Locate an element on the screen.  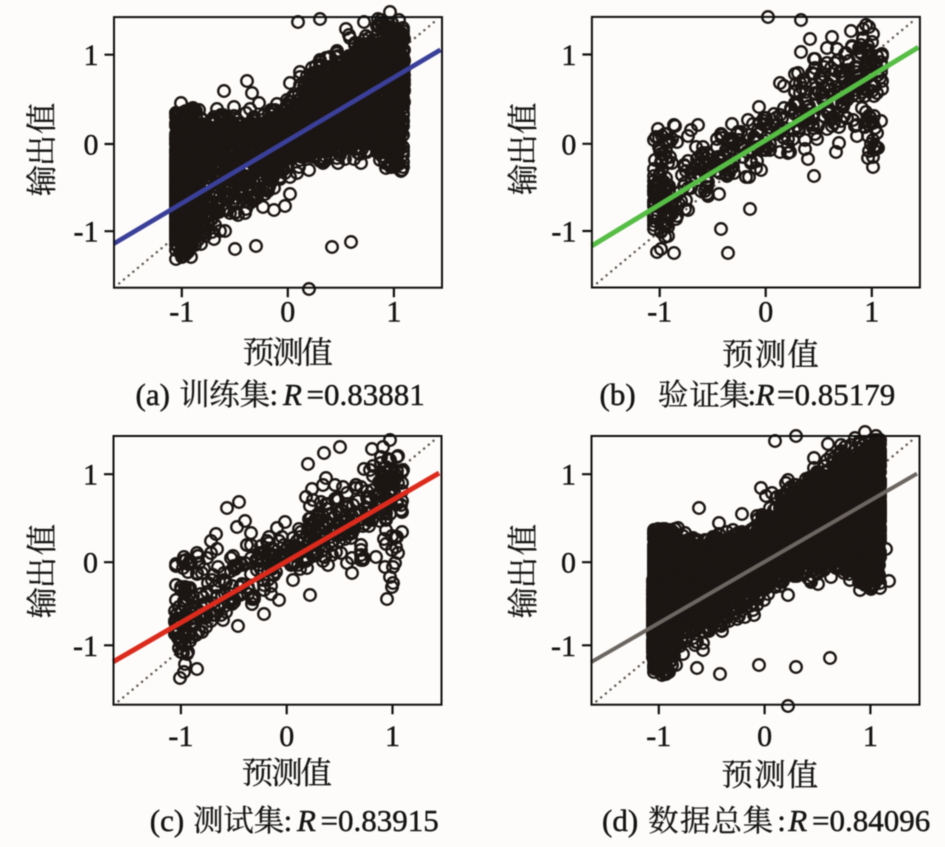
svg-text: (d) is located at coordinates (620, 820).